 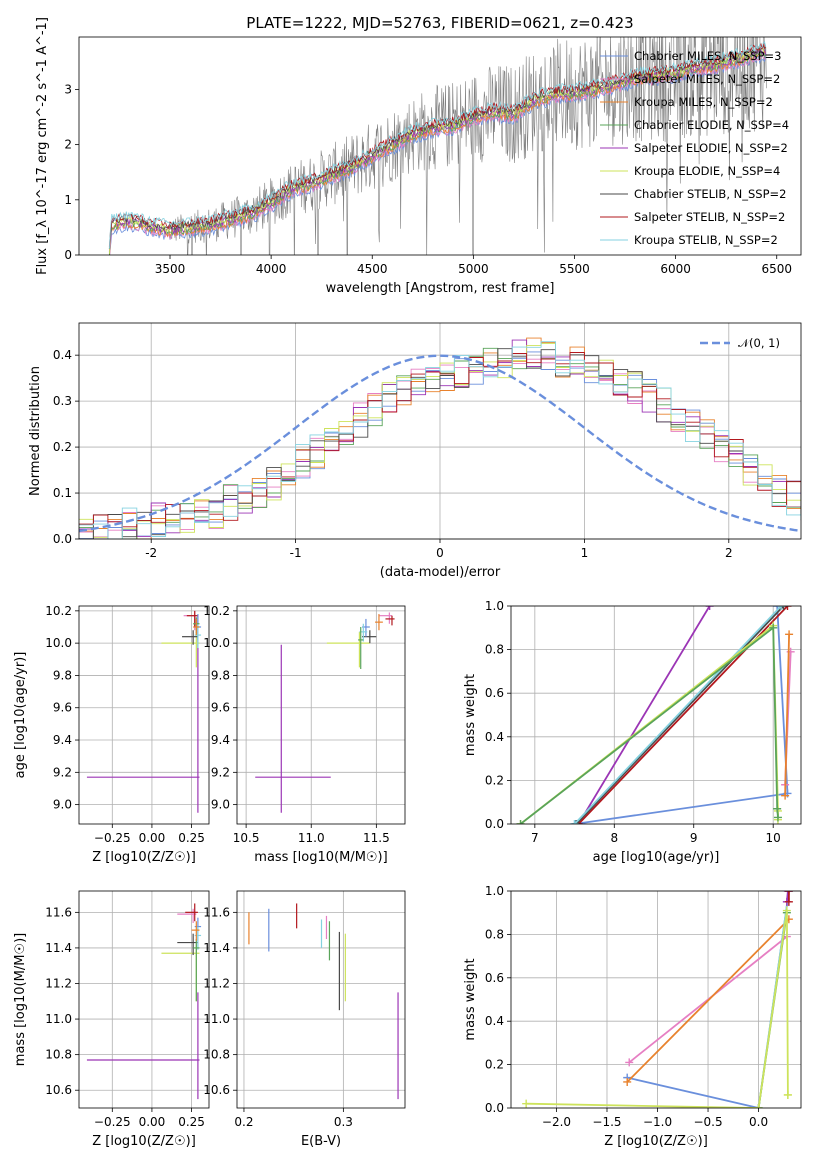 I want to click on mass_vs_Z-plot-area, so click(x=144, y=1001).